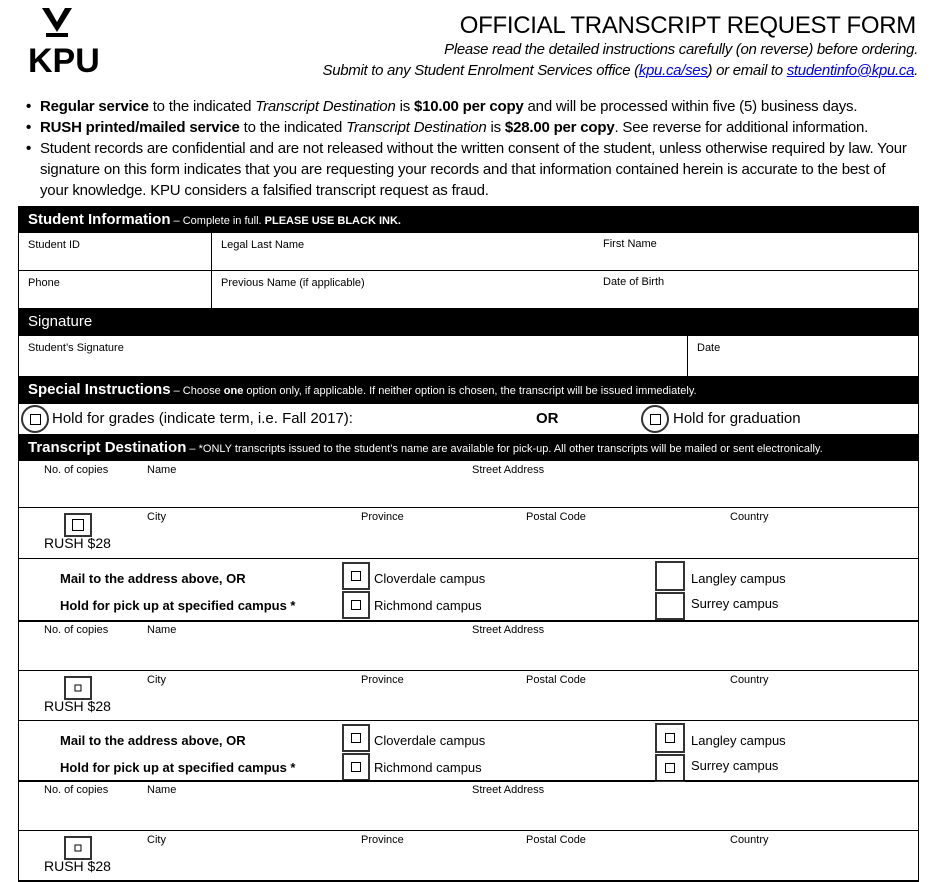 The height and width of the screenshot is (882, 932). What do you see at coordinates (153, 740) in the screenshot?
I see `mail-option-2: Mail to the address above, OR` at bounding box center [153, 740].